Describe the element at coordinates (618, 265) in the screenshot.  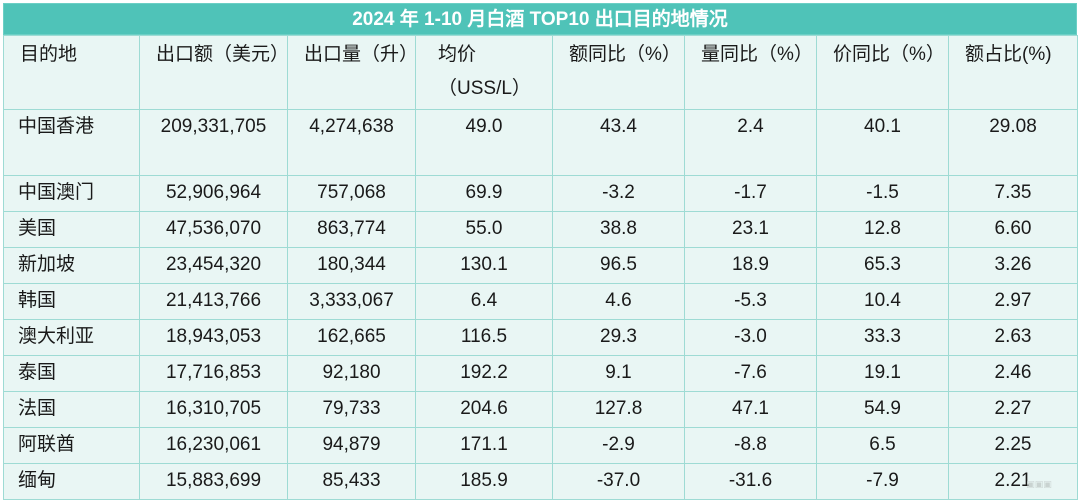
I see `cell-value-yoy: 96.5` at that location.